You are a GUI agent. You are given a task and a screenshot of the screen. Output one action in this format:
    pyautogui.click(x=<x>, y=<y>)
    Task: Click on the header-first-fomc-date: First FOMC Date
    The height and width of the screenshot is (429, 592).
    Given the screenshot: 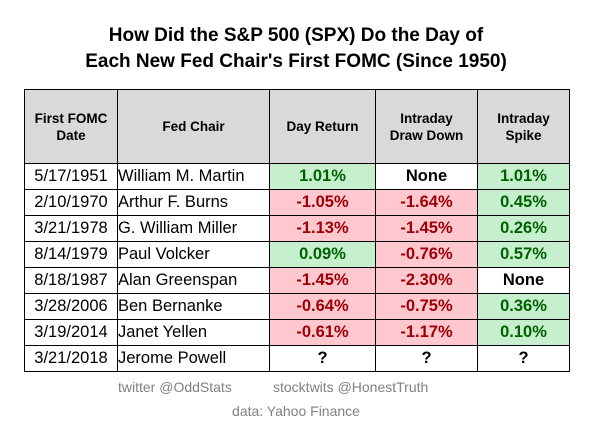 What is the action you would take?
    pyautogui.click(x=71, y=126)
    